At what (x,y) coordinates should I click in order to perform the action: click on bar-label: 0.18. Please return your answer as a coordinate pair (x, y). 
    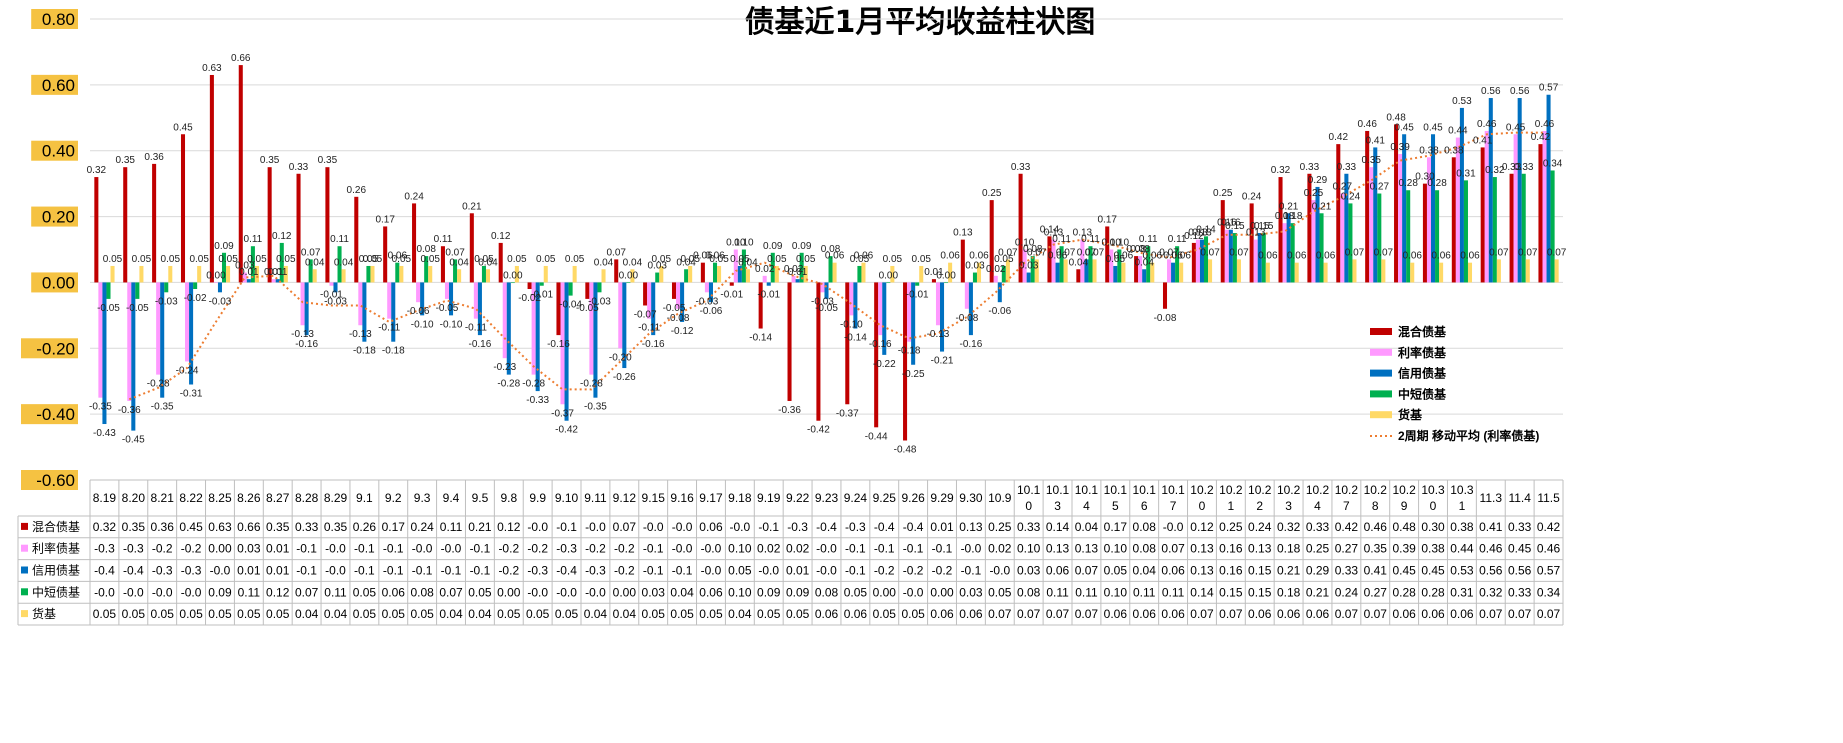
    Looking at the image, I should click on (1293, 216).